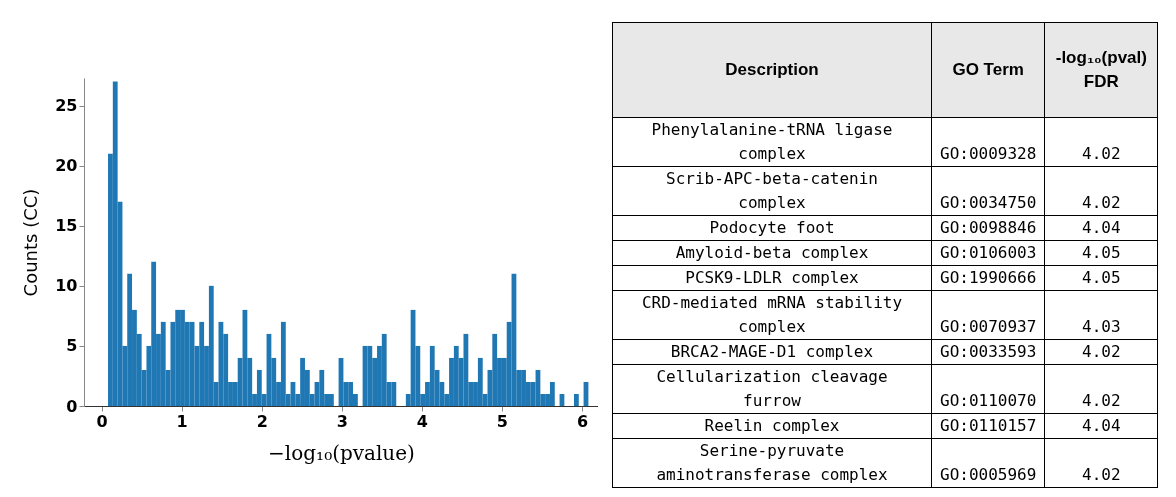 The height and width of the screenshot is (497, 1176). What do you see at coordinates (341, 452) in the screenshot?
I see `x-axis-title: −log₁₀(pvalue)` at bounding box center [341, 452].